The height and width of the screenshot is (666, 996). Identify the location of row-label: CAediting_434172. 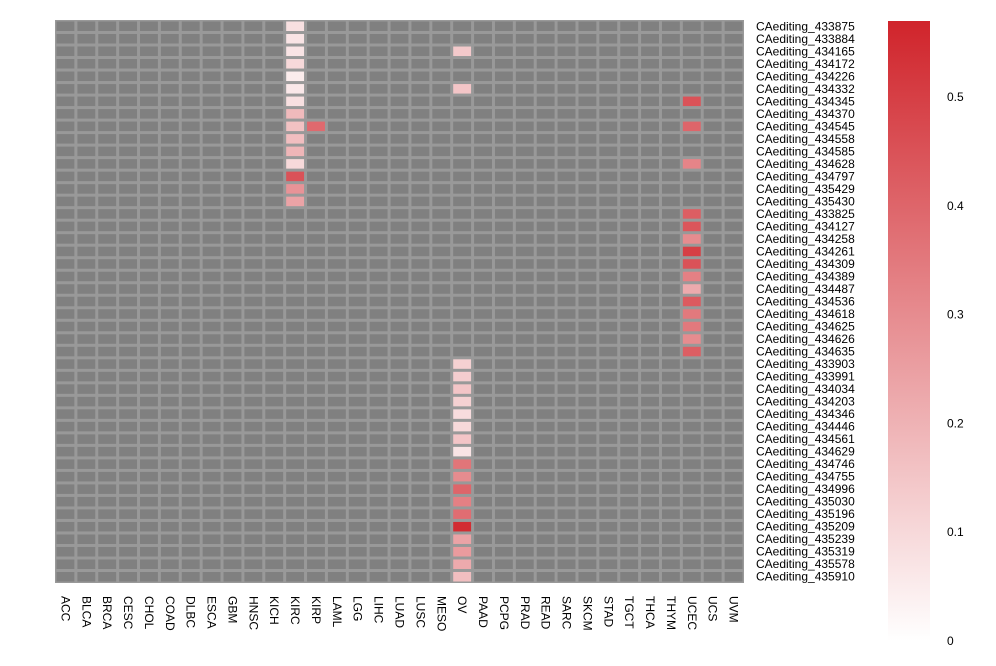
(805, 64).